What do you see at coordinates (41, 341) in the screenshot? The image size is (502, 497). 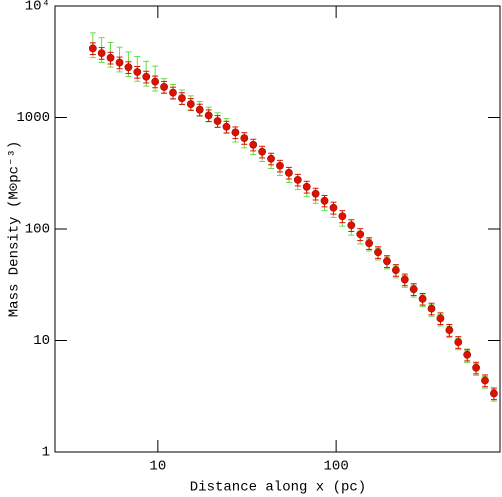 I see `y-tick-label: 10` at bounding box center [41, 341].